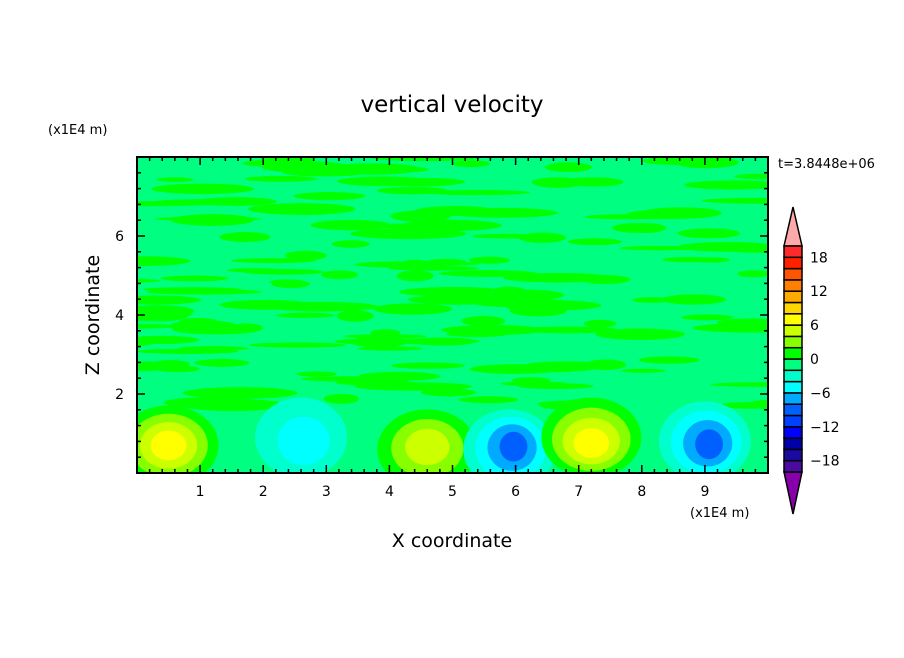 This screenshot has height=658, width=904. What do you see at coordinates (119, 316) in the screenshot?
I see `y-tick-label: 4` at bounding box center [119, 316].